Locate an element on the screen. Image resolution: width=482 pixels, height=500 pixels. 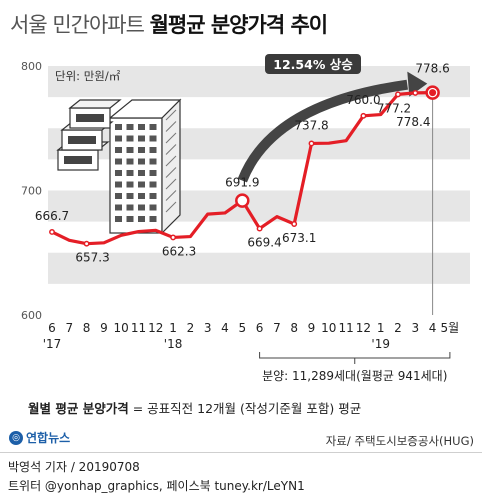
increase-badge is located at coordinates (313, 64).